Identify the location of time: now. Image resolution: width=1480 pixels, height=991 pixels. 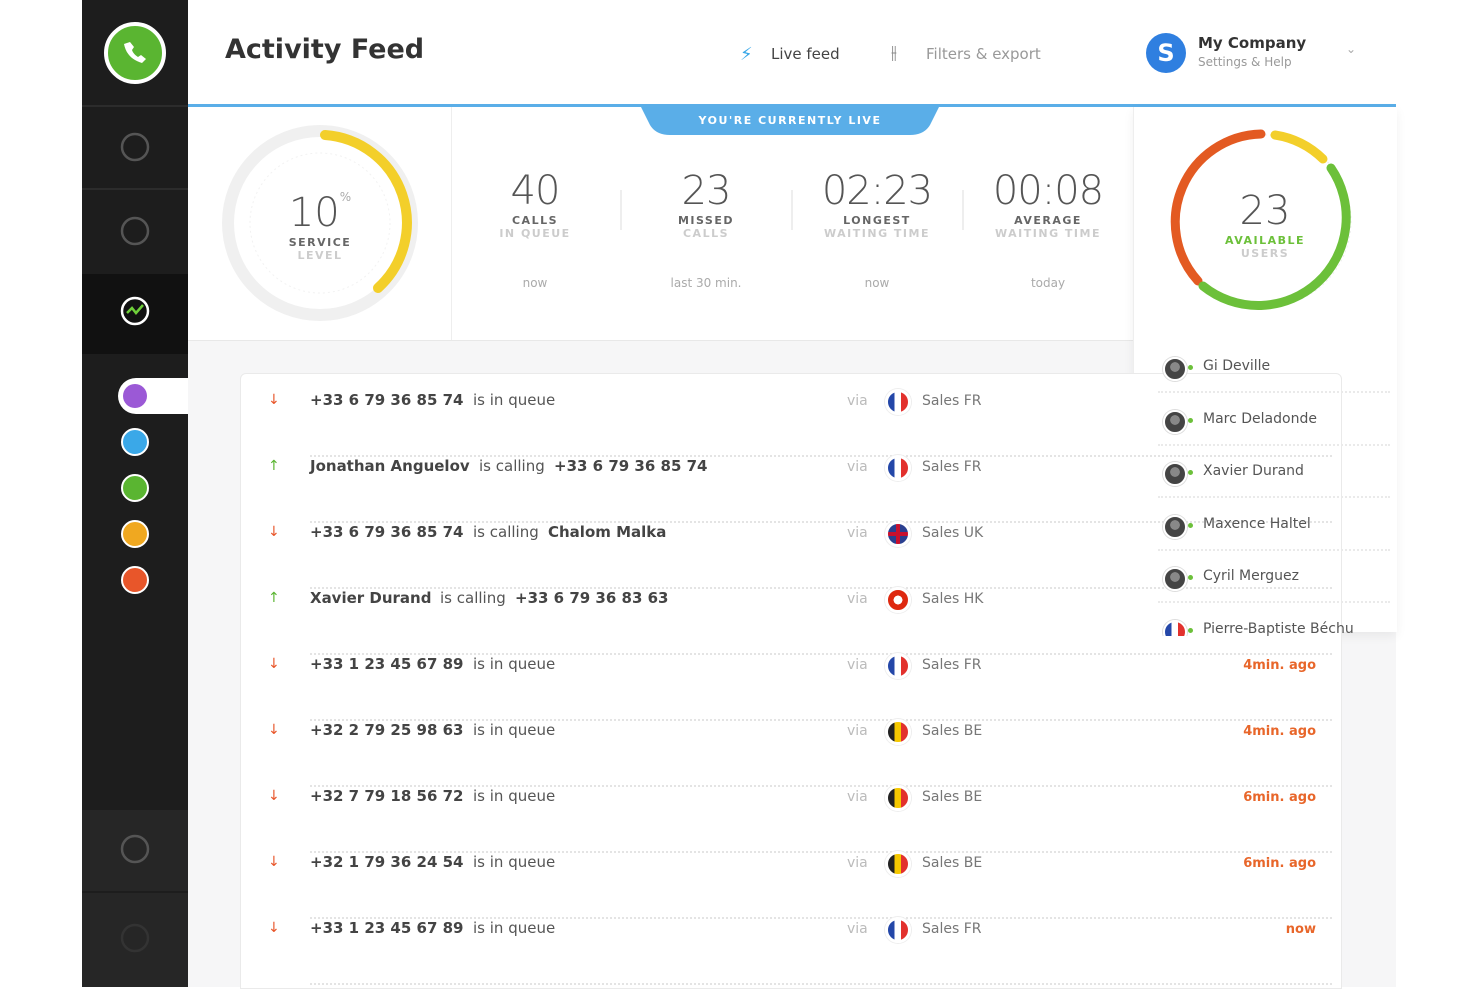
(1300, 929).